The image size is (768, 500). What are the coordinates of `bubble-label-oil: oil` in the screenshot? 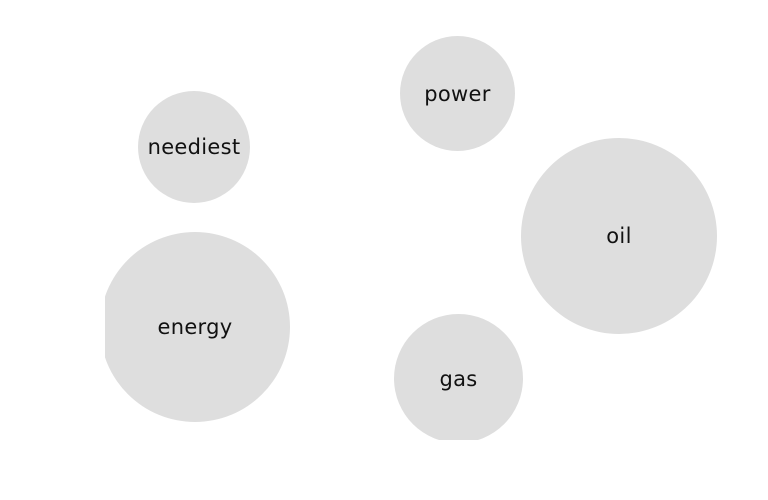 It's located at (619, 236).